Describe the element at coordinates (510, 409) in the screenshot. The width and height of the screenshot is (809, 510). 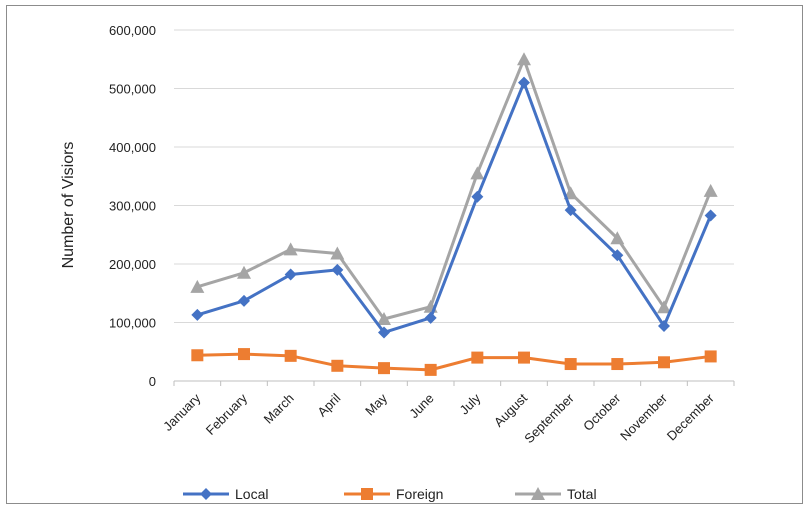
I see `x-tick-label-august: August` at that location.